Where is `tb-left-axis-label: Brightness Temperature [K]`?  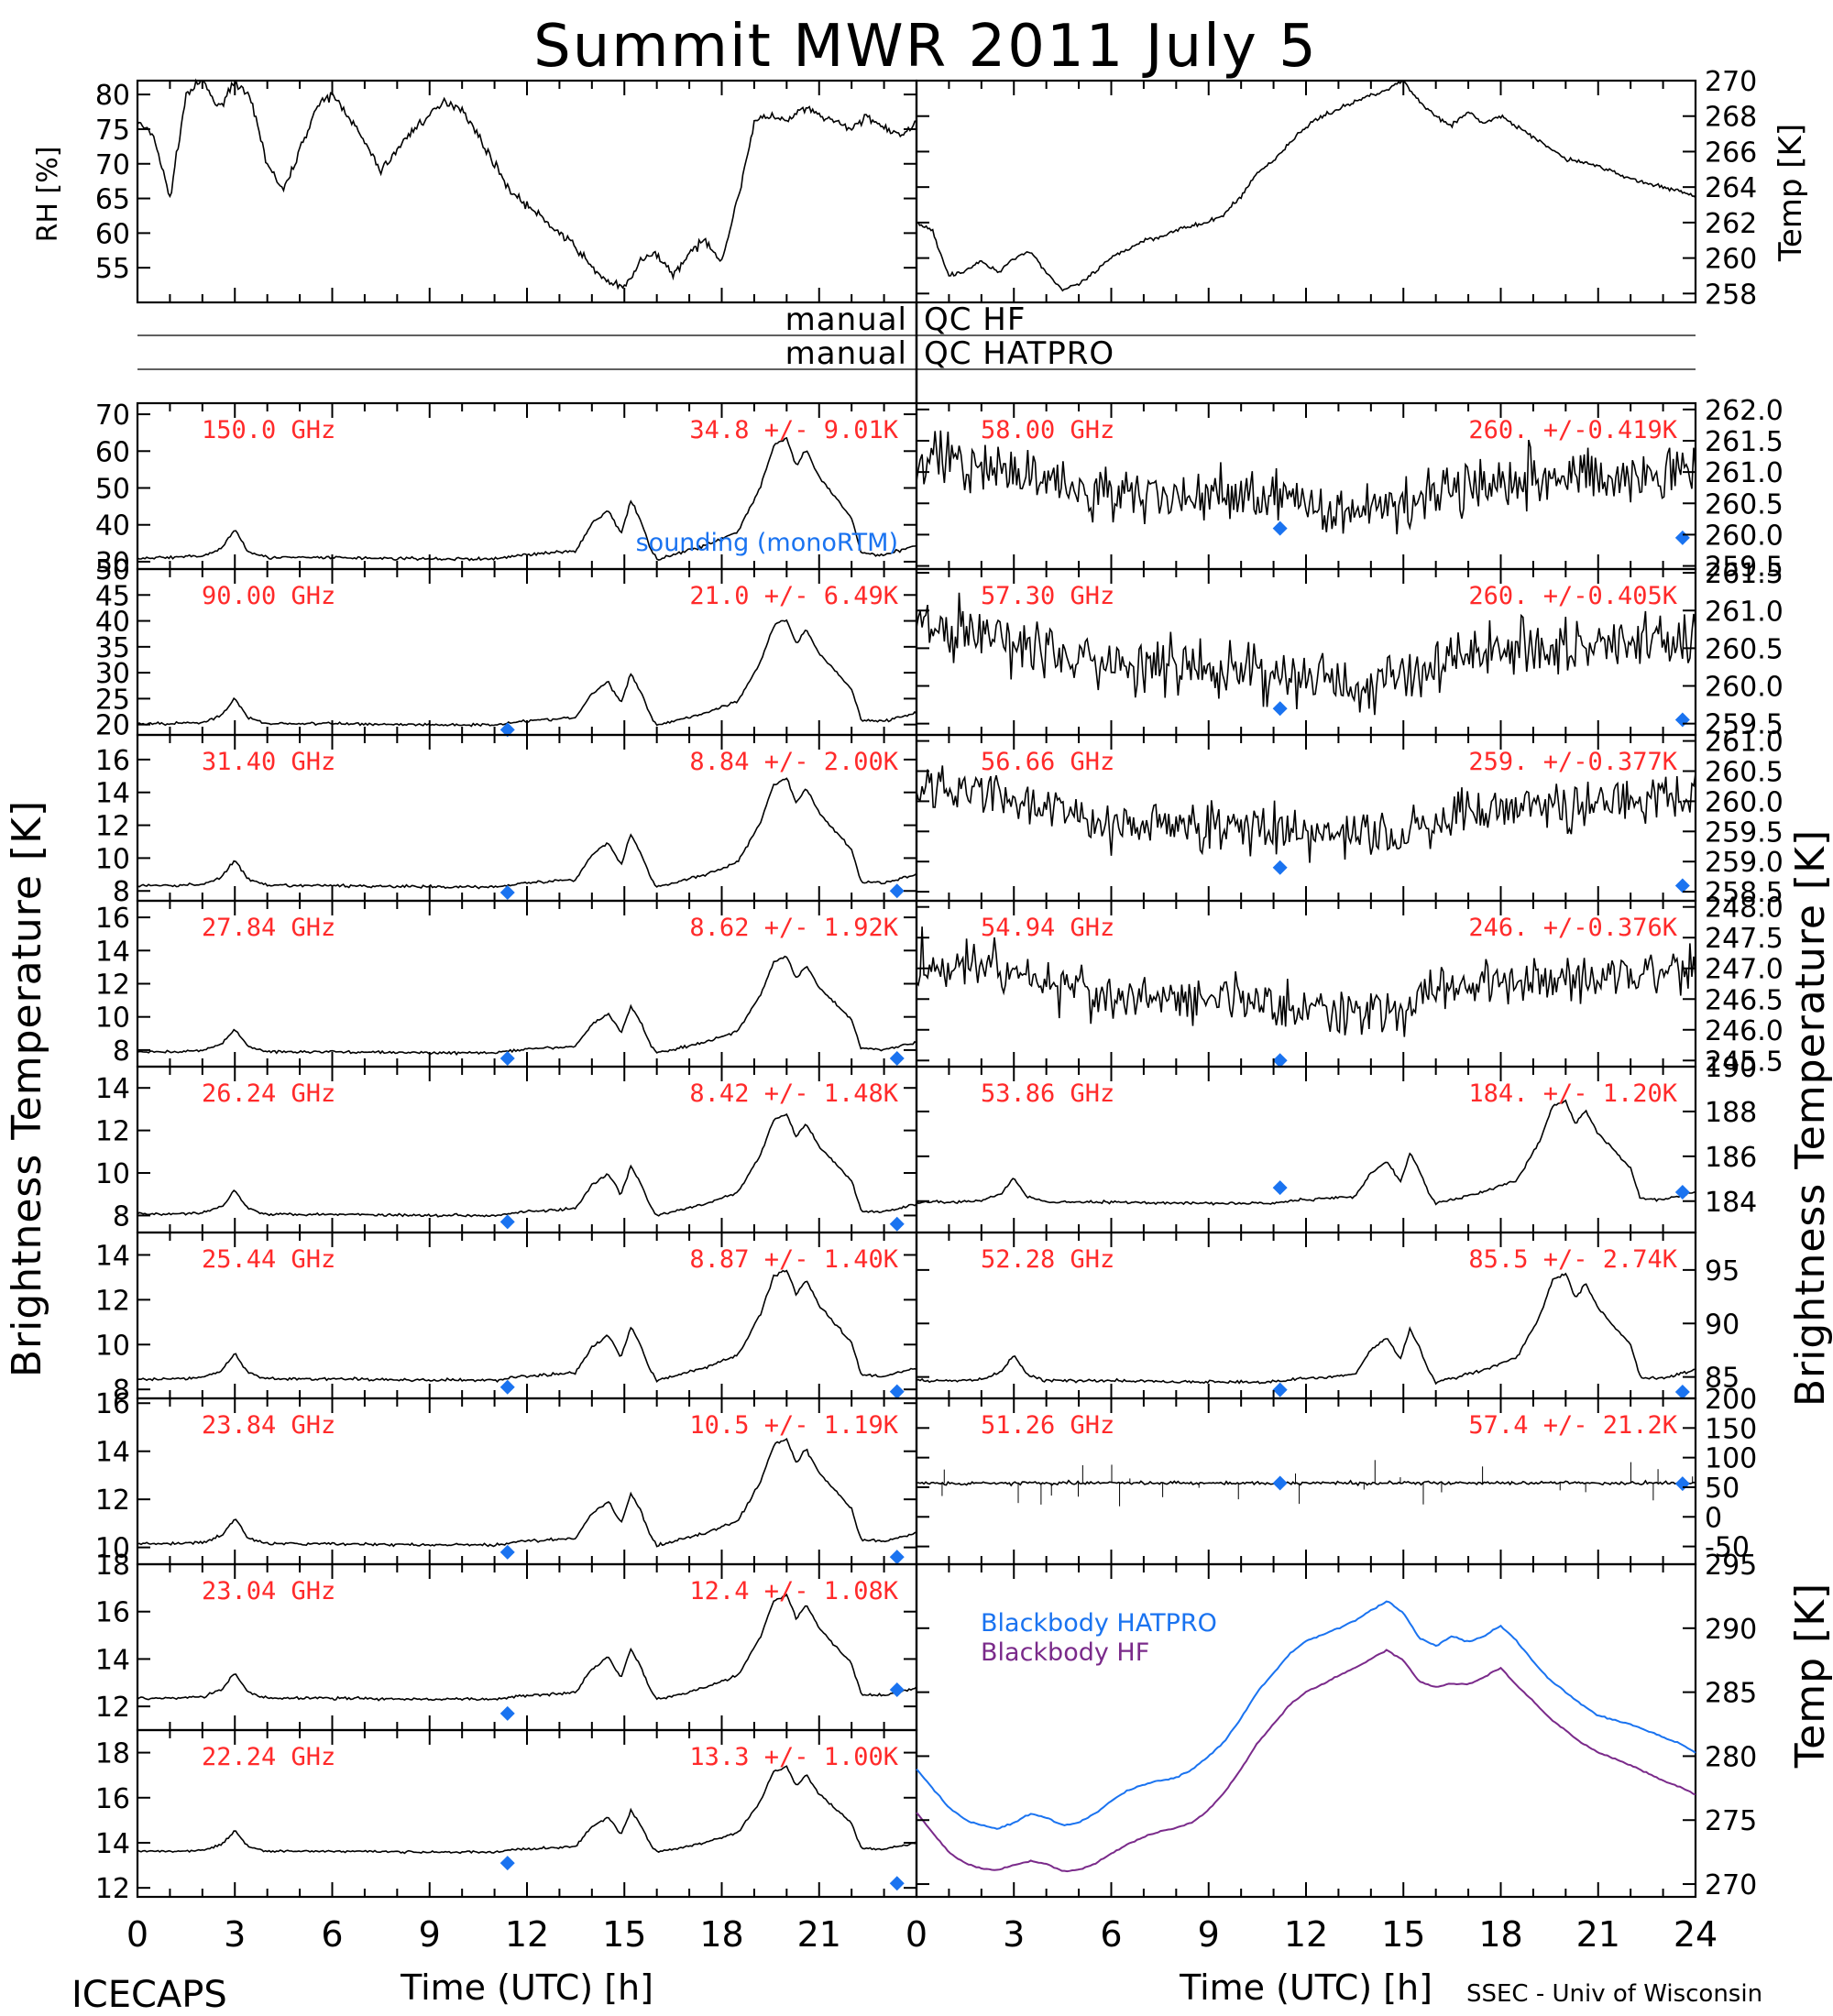 tb-left-axis-label: Brightness Temperature [K] is located at coordinates (27, 1088).